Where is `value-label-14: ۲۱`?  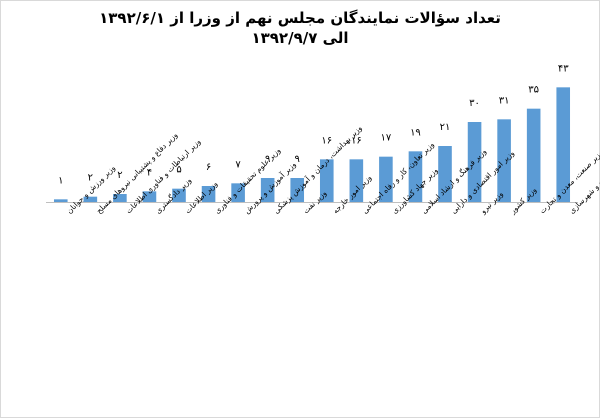
value-label-14: ۲۱ is located at coordinates (445, 127).